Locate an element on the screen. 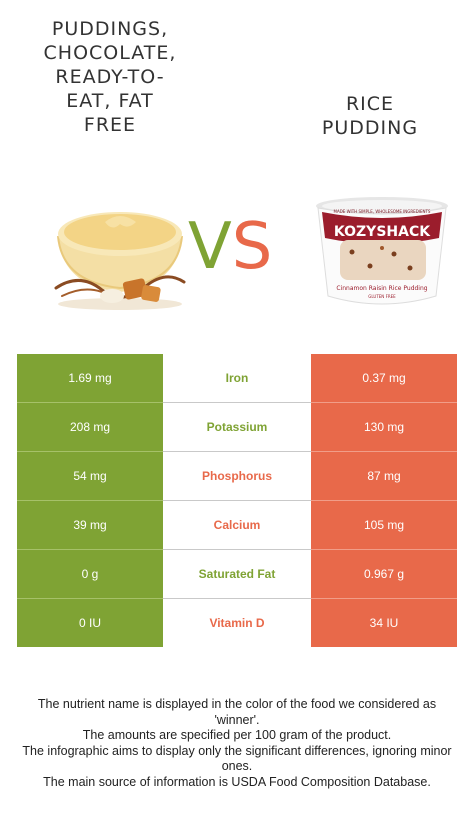 The width and height of the screenshot is (474, 836). right-value: 130 mg is located at coordinates (384, 427).